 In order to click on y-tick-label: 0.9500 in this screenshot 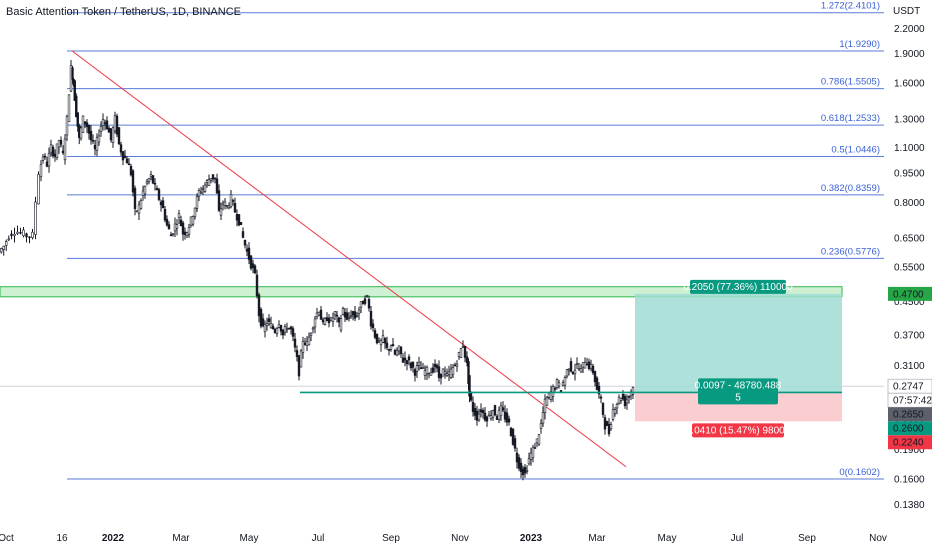, I will do `click(909, 173)`.